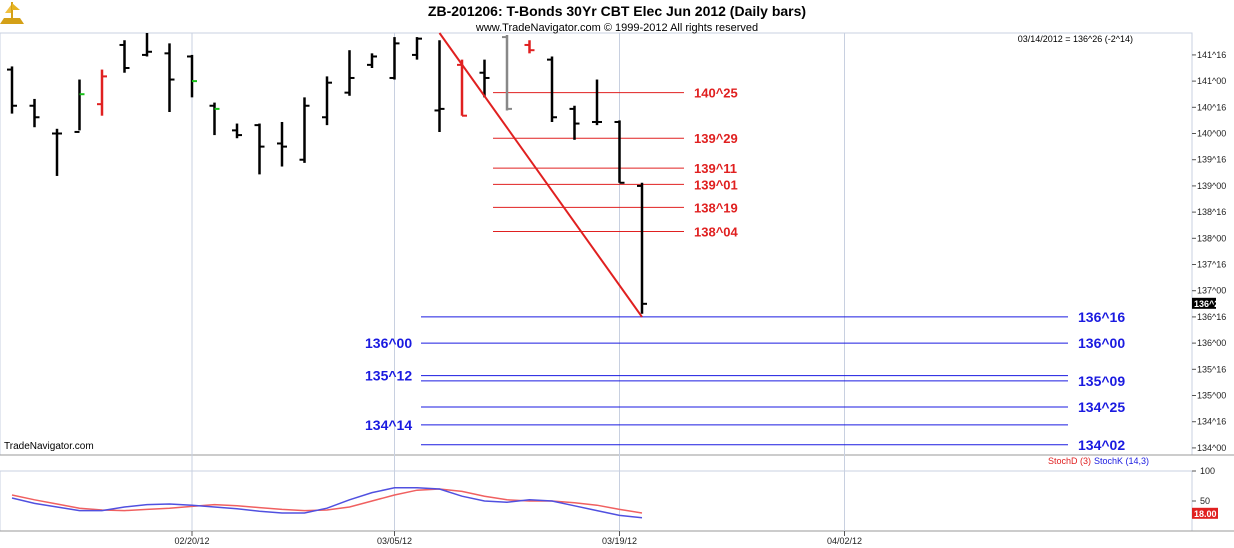  What do you see at coordinates (1075, 39) in the screenshot?
I see `last-quote: 03/14/2012 = 136^26 (-2^14)` at bounding box center [1075, 39].